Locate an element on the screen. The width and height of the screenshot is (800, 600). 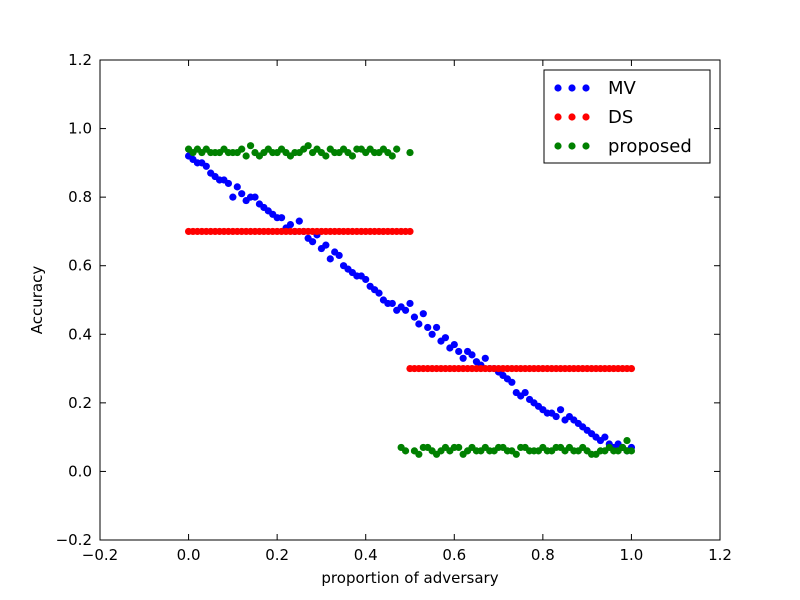
x-tick-label: 0.2 is located at coordinates (277, 555).